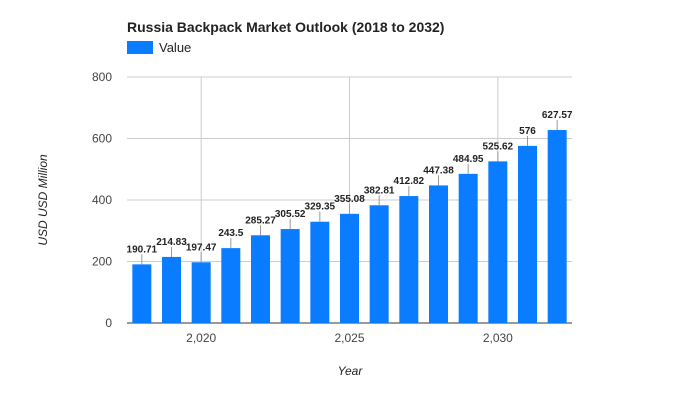 The height and width of the screenshot is (400, 700). I want to click on y-axis-ticks: 0 200 400 600 800, so click(102, 200).